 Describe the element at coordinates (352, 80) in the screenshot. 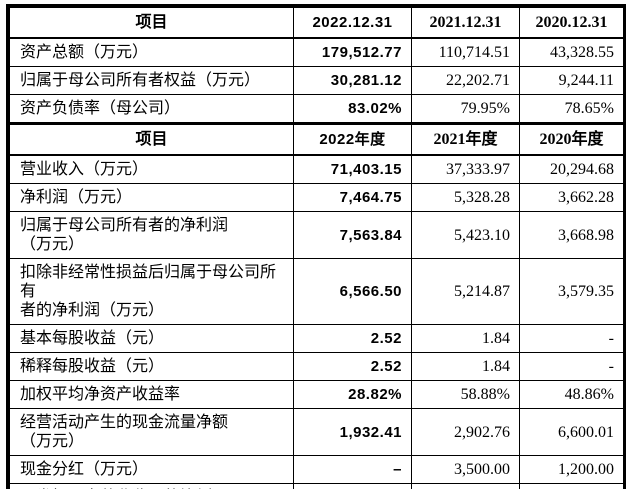

I see `value-2022-cell: 30,281.12` at that location.